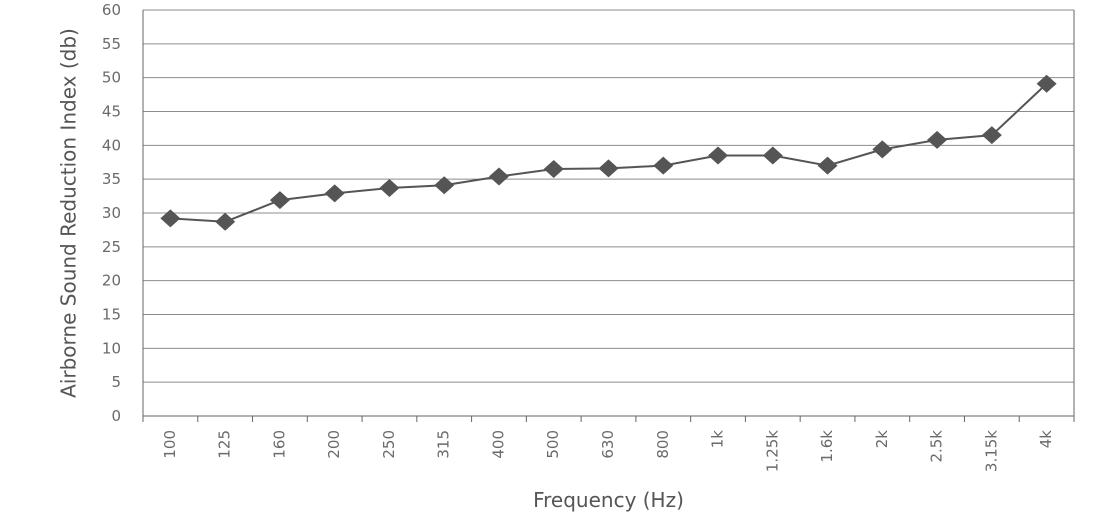 This screenshot has width=1096, height=519. I want to click on x-tick-label: 1.6k, so click(827, 446).